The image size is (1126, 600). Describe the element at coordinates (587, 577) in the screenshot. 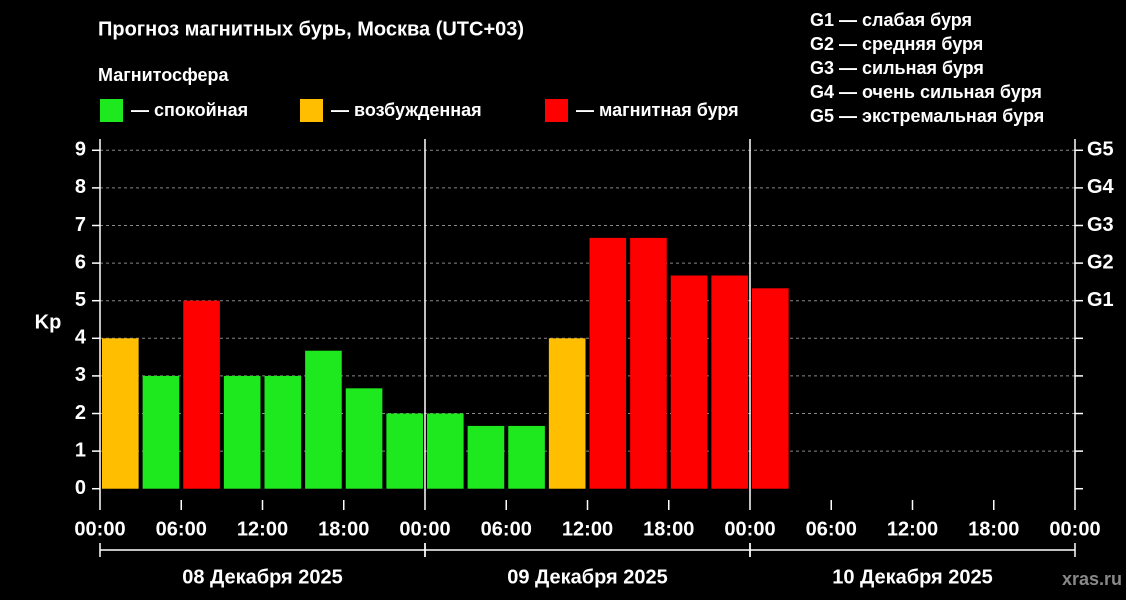

I see `day-label: 09 Декабря 2025` at that location.